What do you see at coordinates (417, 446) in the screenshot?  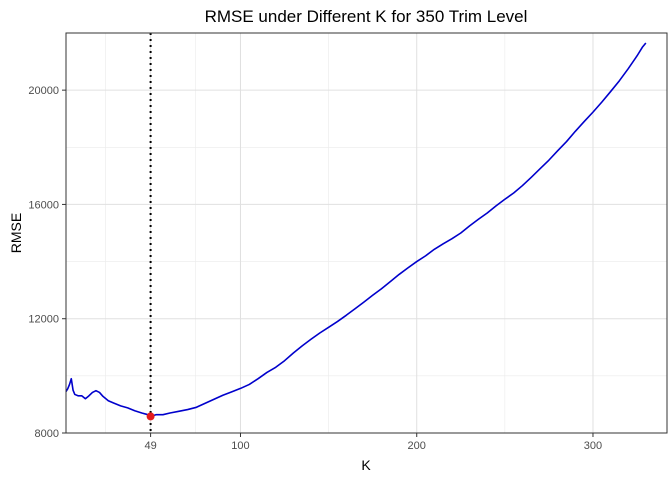 I see `x-tick-label: 200` at bounding box center [417, 446].